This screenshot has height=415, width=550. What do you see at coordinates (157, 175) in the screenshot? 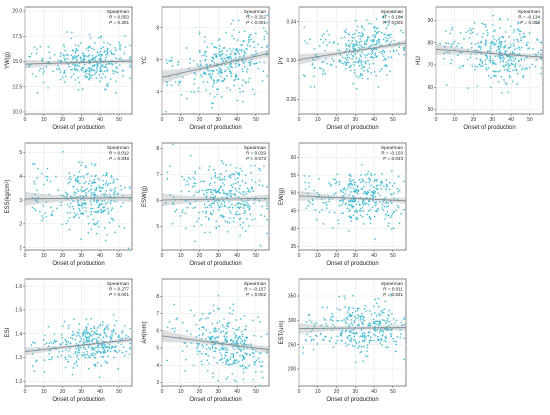
I see `y-tick-label: 7` at bounding box center [157, 175].